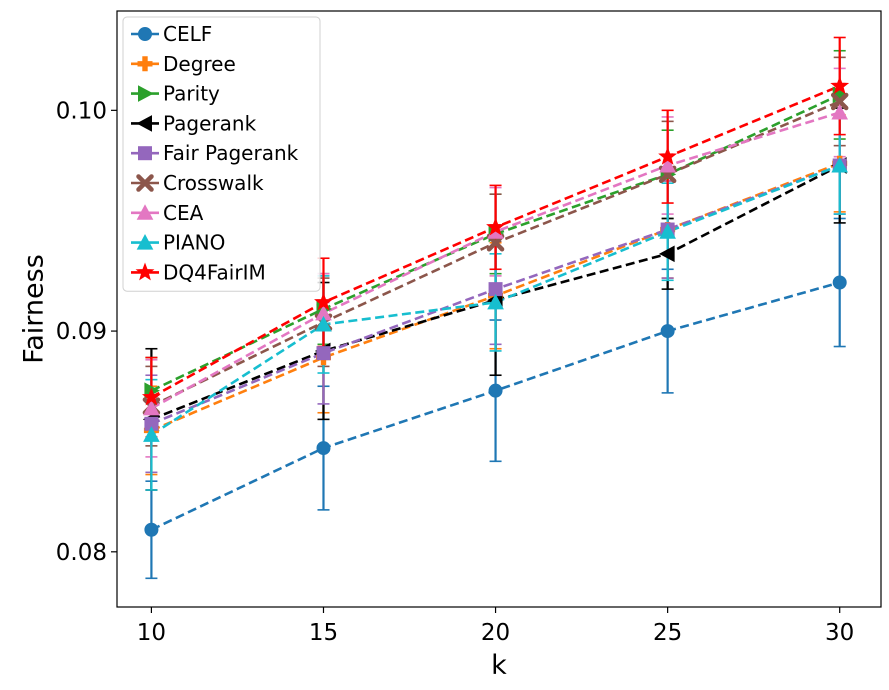  I want to click on legend-marker-parity, so click(146, 93).